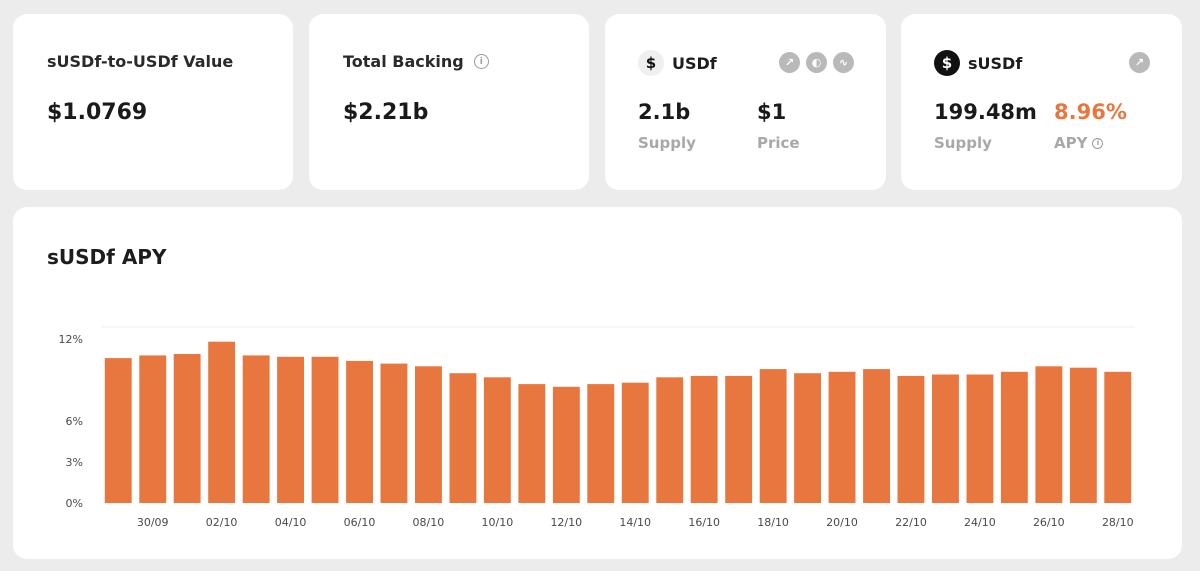 The image size is (1200, 571). I want to click on total-backing-amount: $2.21b, so click(386, 112).